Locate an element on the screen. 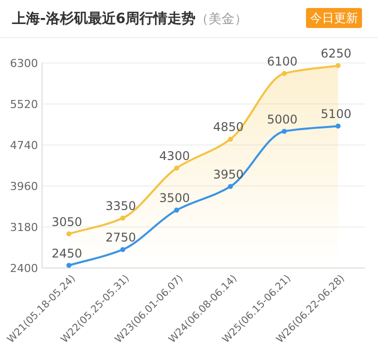 The height and width of the screenshot is (352, 378). y-tick-label: 3180 is located at coordinates (24, 227).